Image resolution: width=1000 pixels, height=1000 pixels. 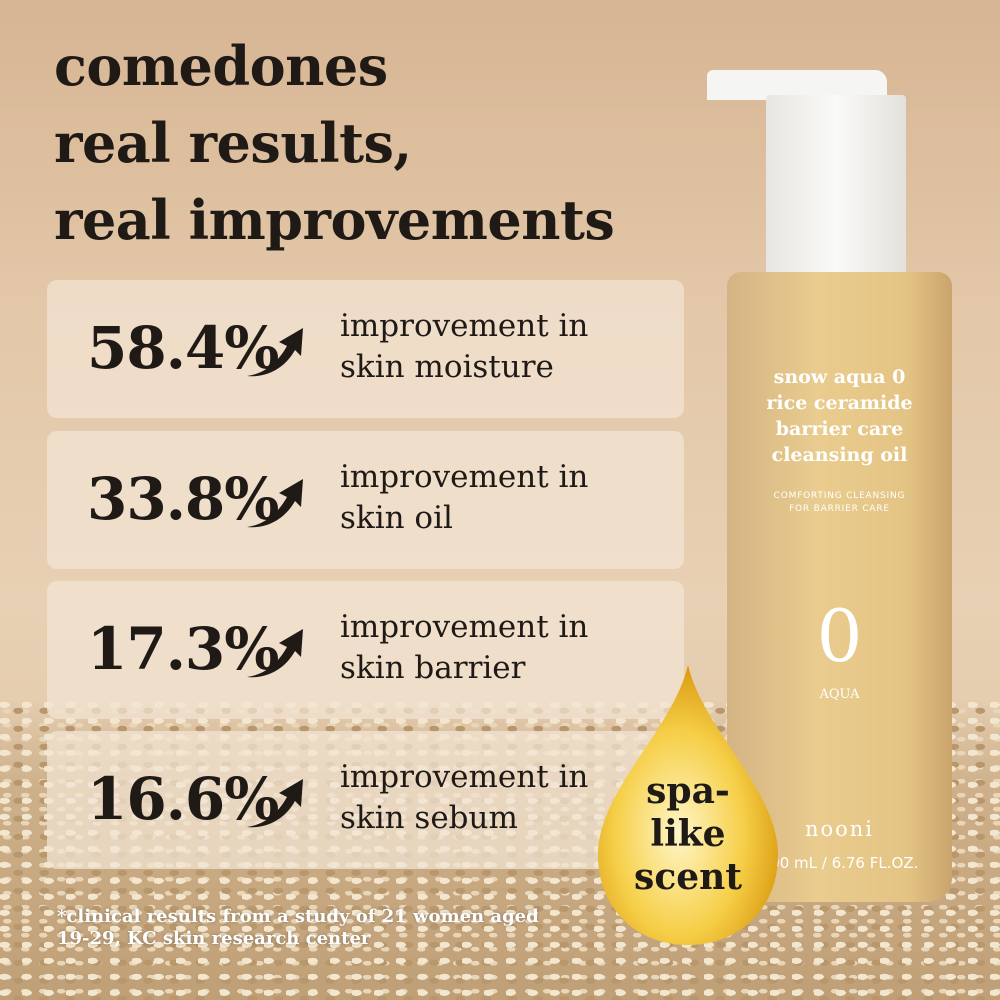 I want to click on stat-card: 33.8% improvement in skin oil, so click(x=365, y=500).